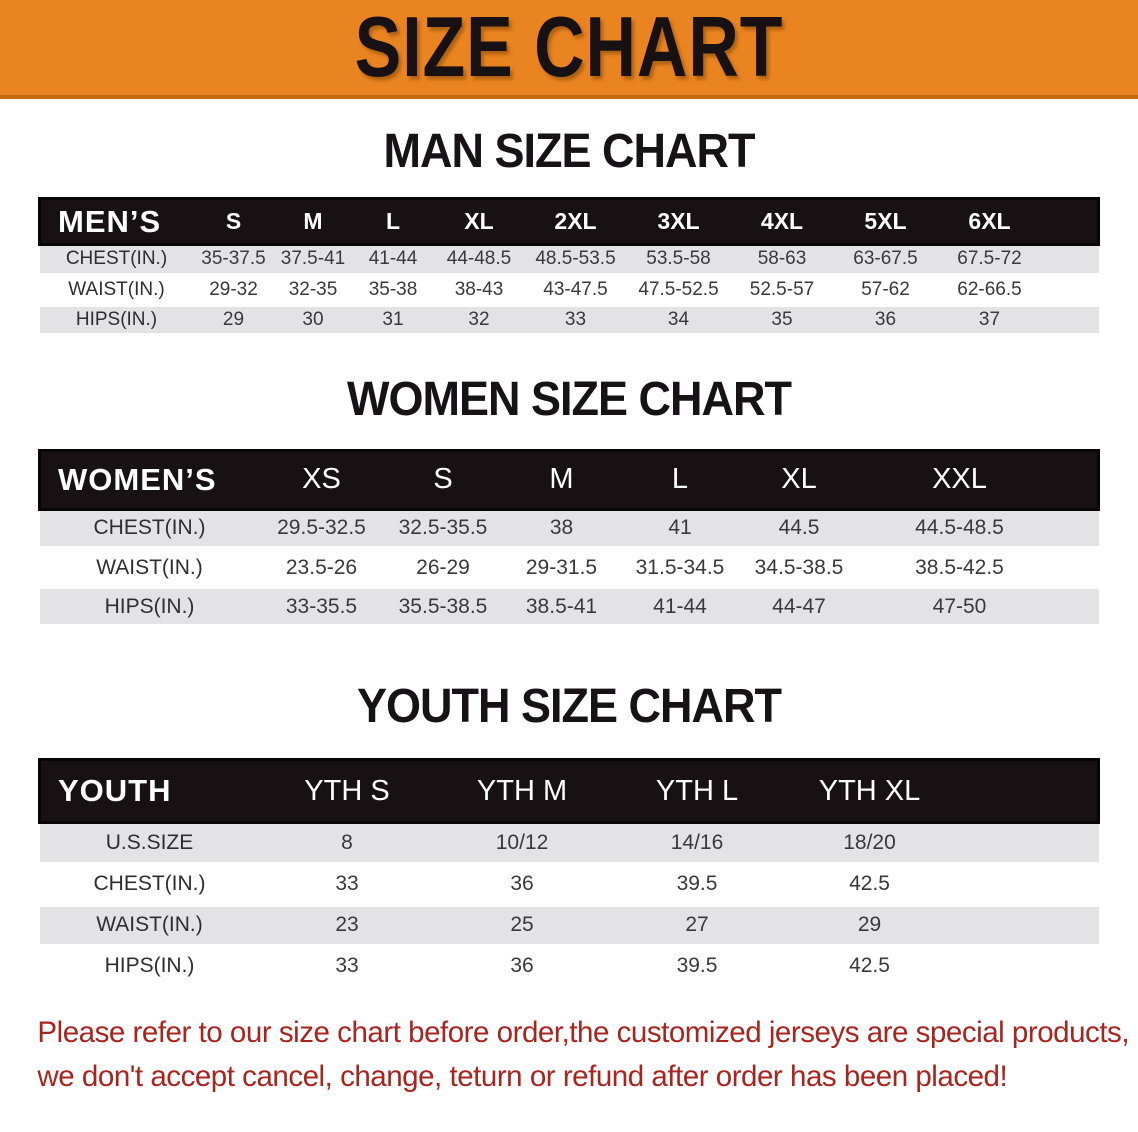  Describe the element at coordinates (869, 842) in the screenshot. I see `table-cell: 18/20` at that location.